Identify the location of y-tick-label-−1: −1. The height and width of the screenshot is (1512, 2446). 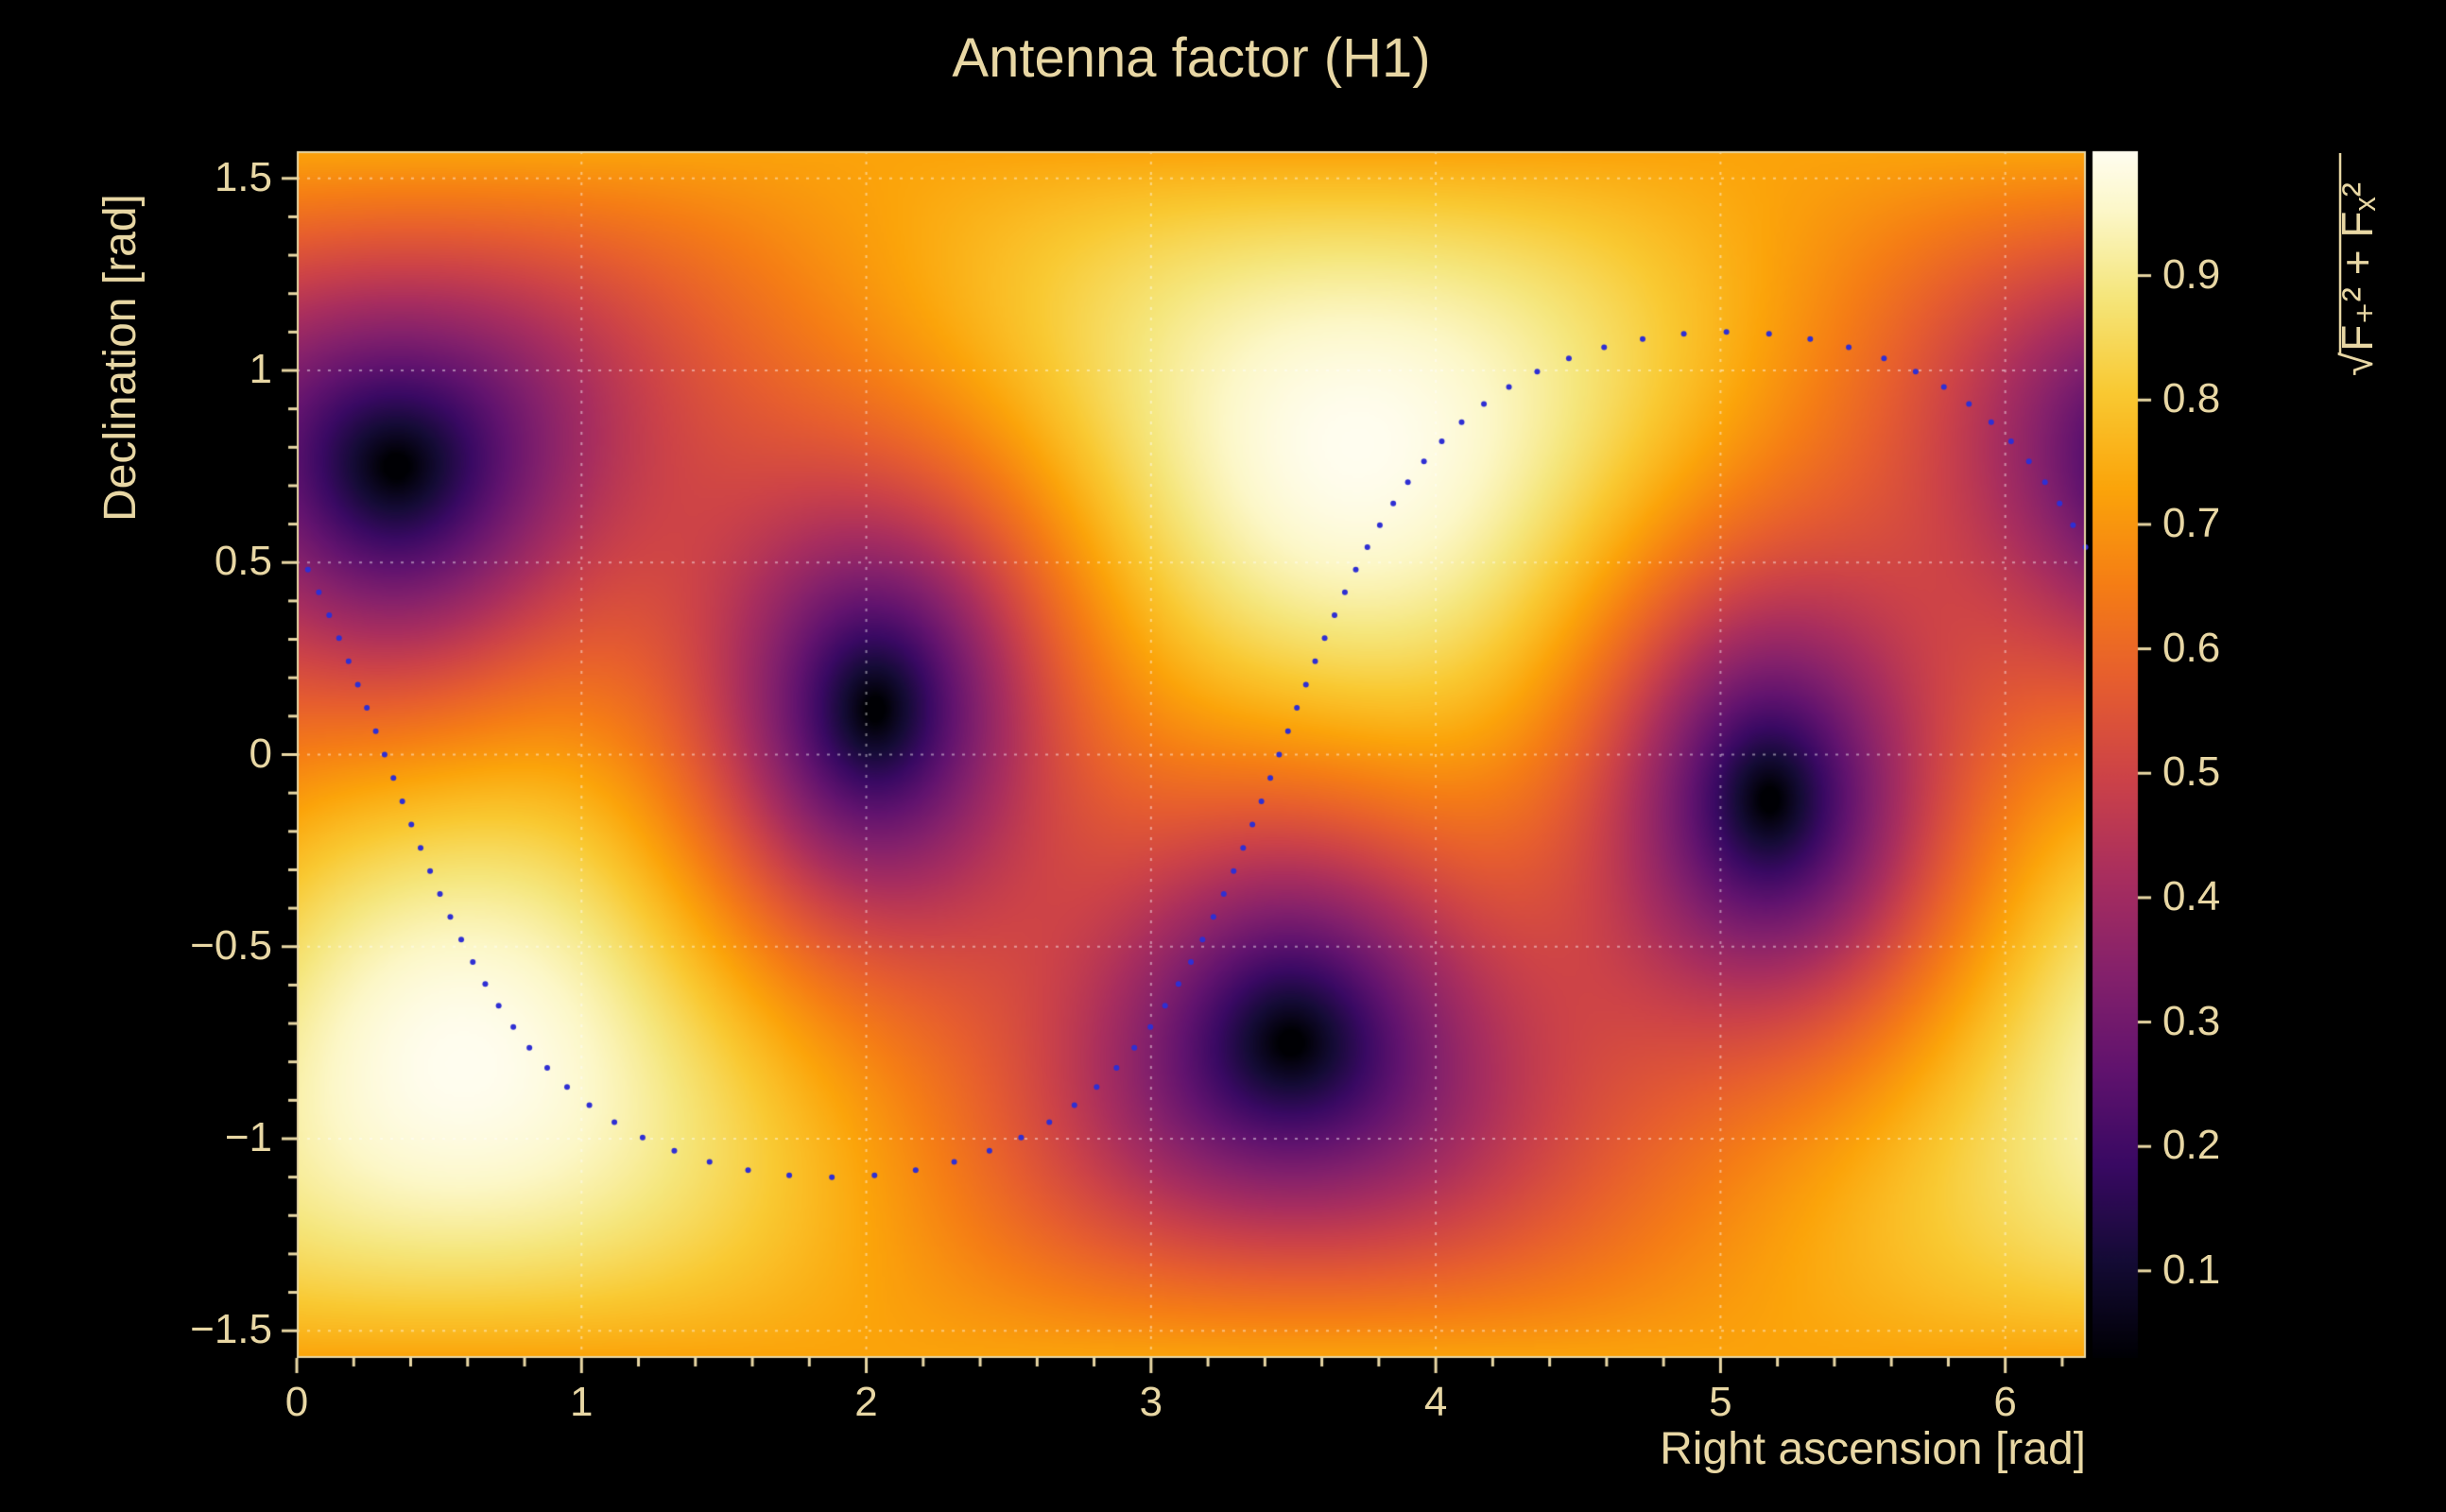
(248, 1136).